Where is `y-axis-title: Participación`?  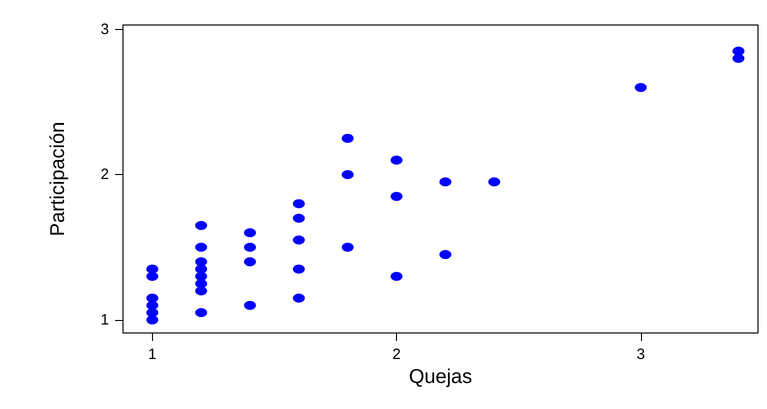
y-axis-title: Participación is located at coordinates (58, 179).